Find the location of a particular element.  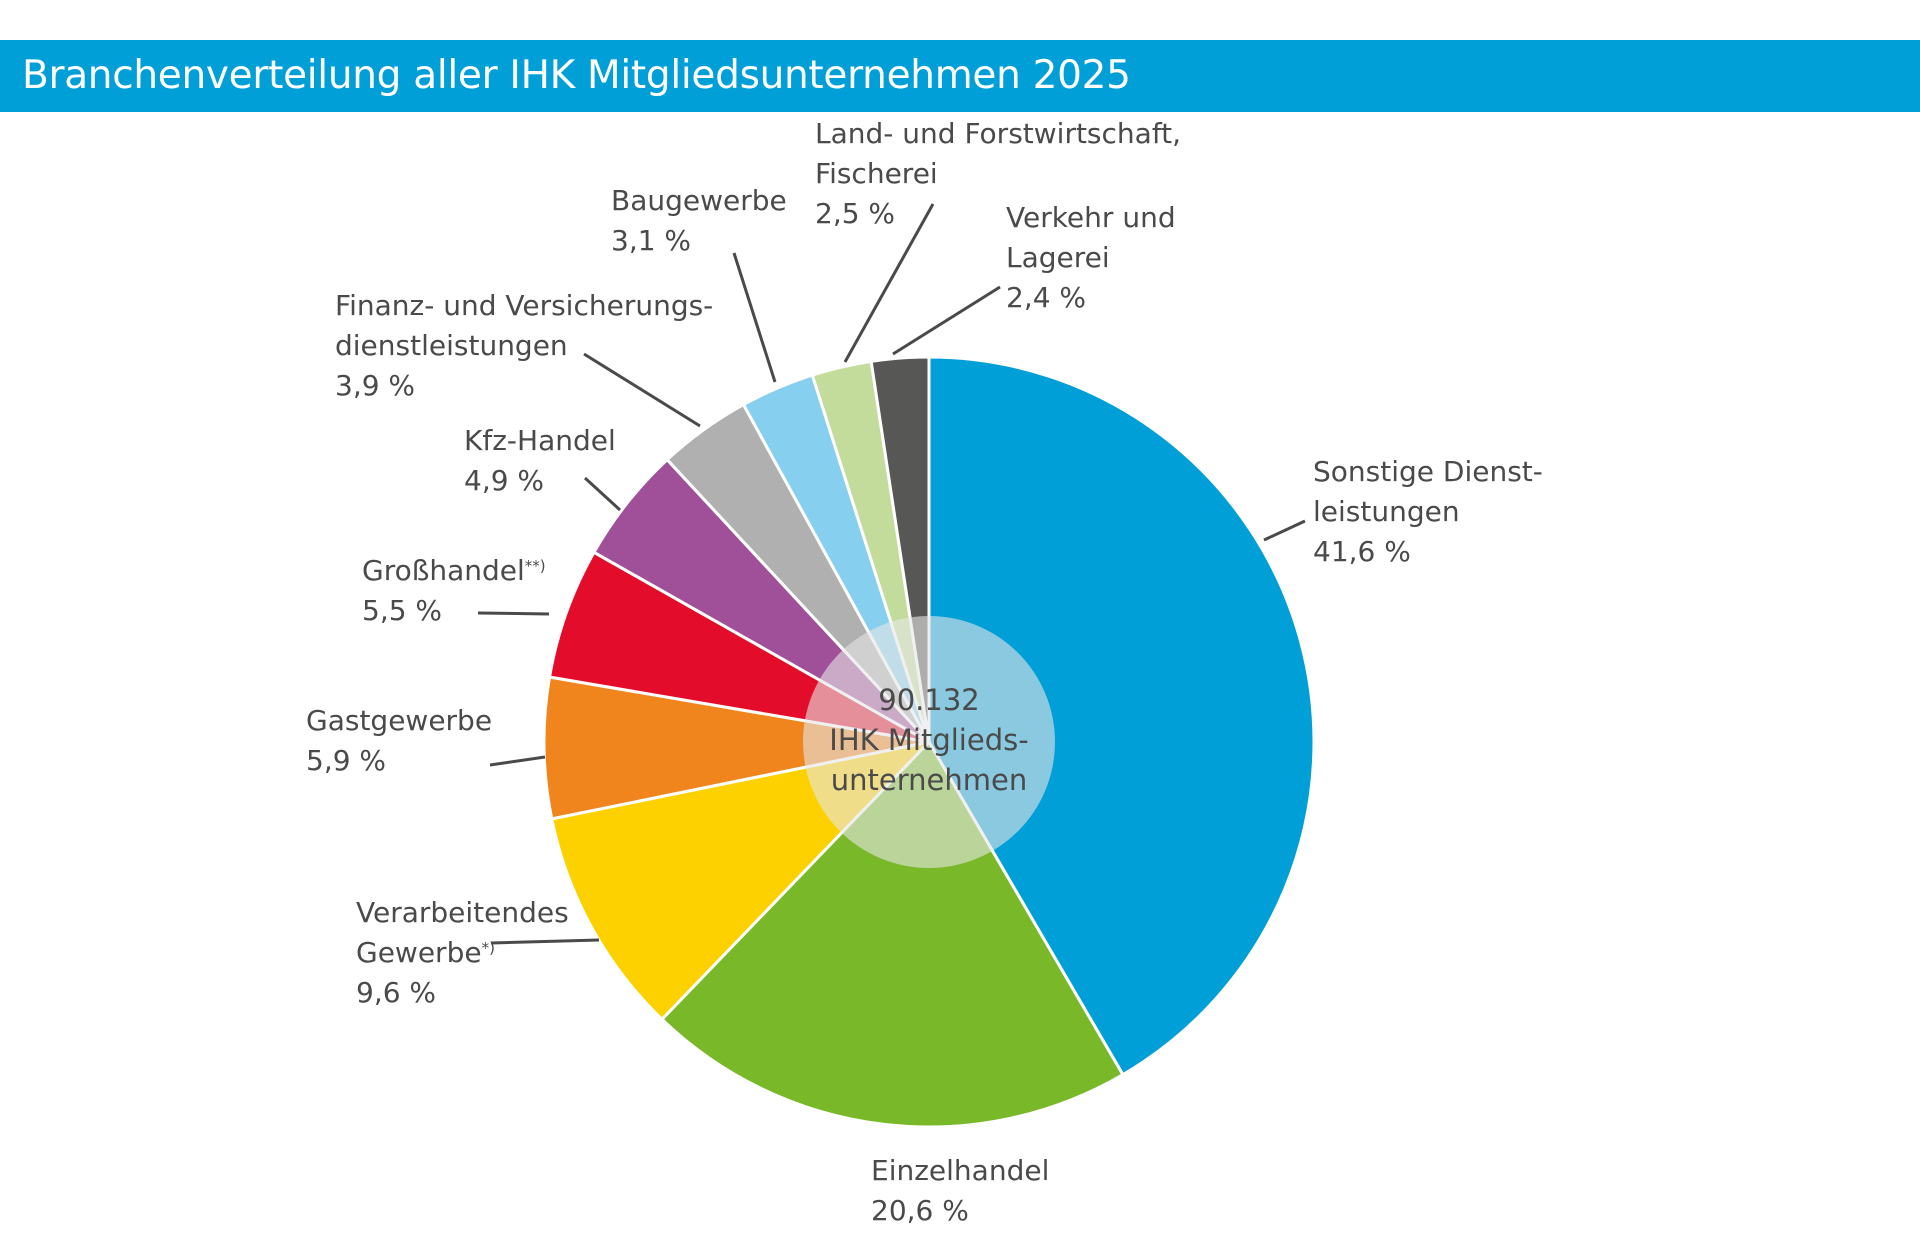

center-label-line1: IHK Mitglieds- is located at coordinates (928, 740).